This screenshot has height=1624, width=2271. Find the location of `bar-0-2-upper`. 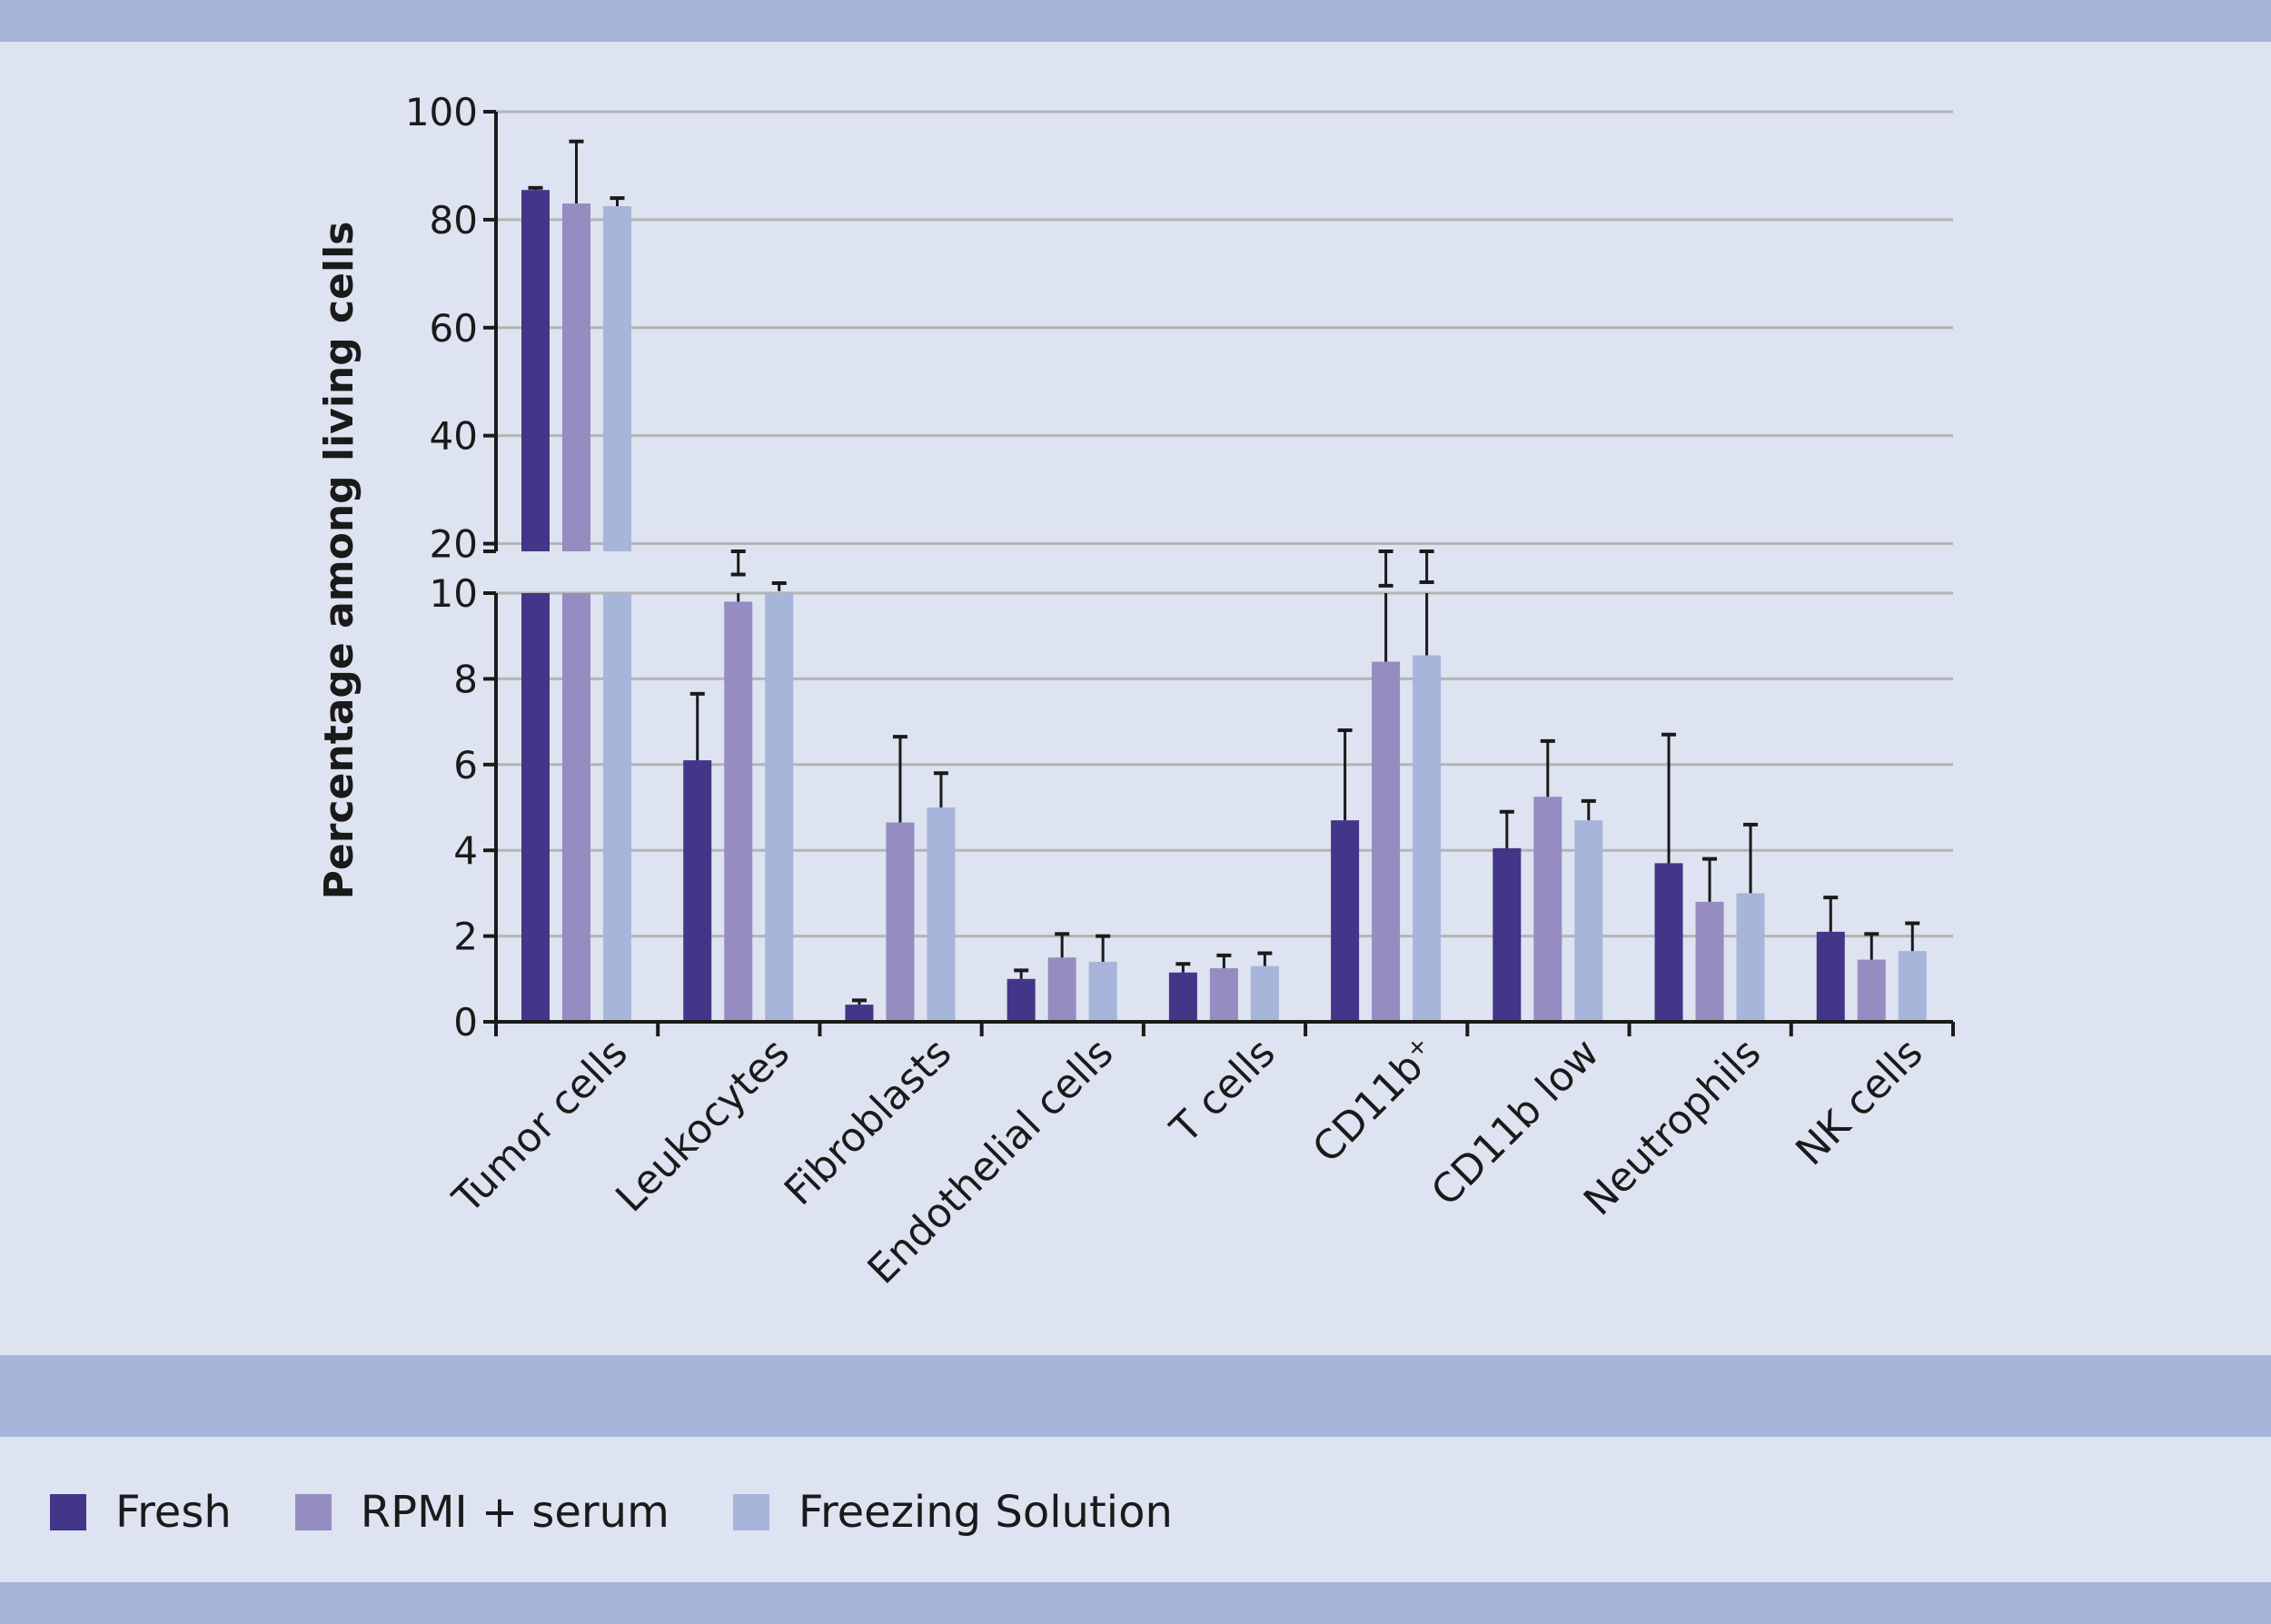

bar-0-2-upper is located at coordinates (617, 378).